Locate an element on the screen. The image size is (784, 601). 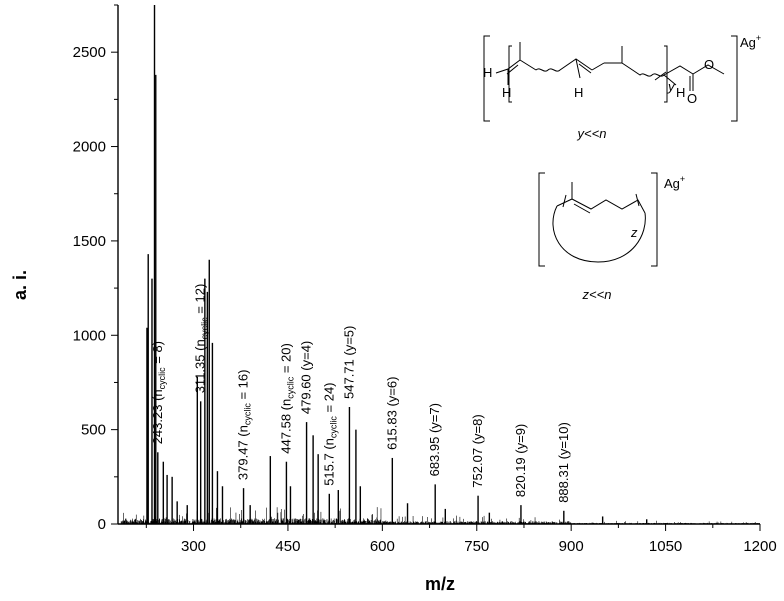
struct-o-bottom: O is located at coordinates (692, 98).